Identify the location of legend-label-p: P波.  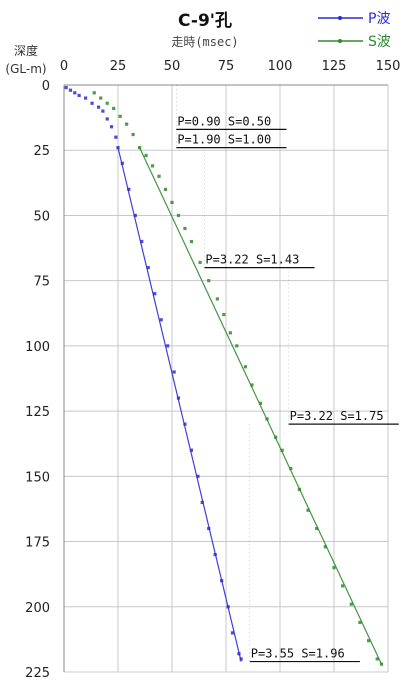
(379, 19).